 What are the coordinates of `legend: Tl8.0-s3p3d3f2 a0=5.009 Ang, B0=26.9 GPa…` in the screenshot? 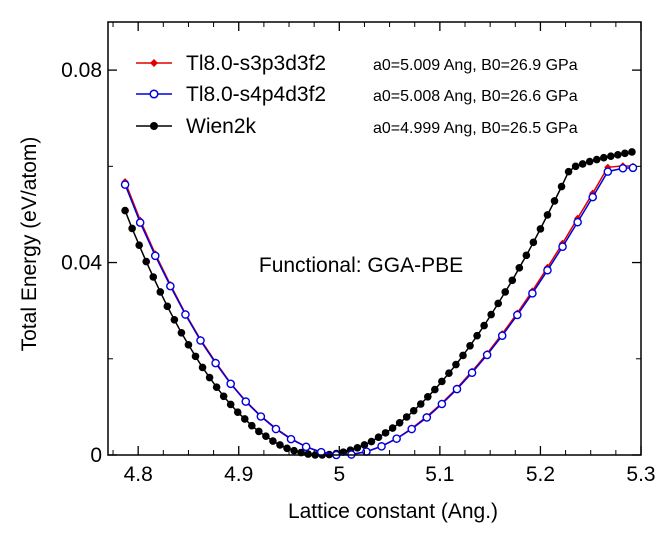 It's located at (357, 95).